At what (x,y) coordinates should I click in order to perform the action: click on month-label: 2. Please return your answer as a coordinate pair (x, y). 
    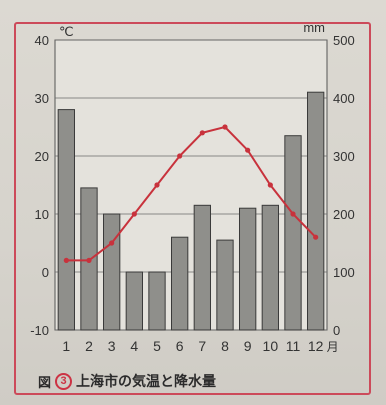
    Looking at the image, I should click on (89, 346).